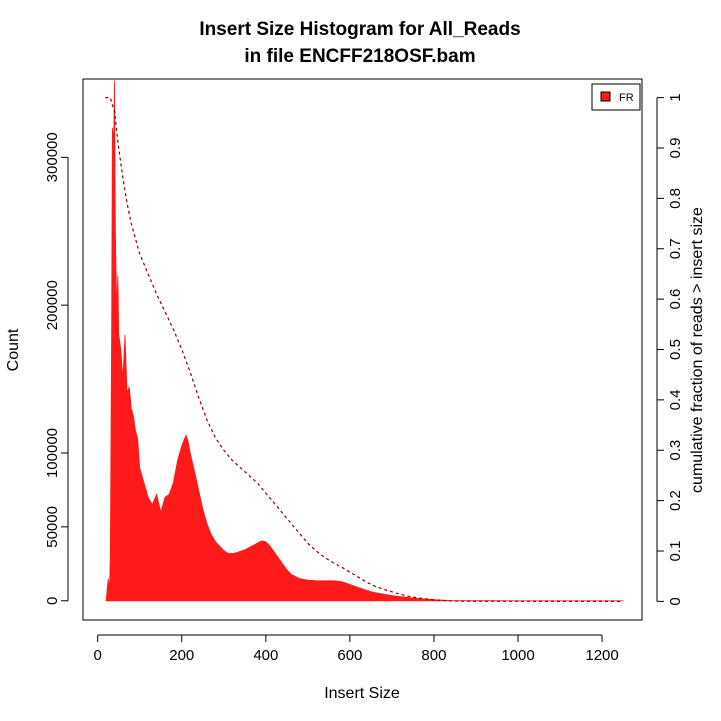 This screenshot has height=721, width=721. Describe the element at coordinates (359, 56) in the screenshot. I see `chart-subtitle: in file ENCFF218OSF.bam` at that location.